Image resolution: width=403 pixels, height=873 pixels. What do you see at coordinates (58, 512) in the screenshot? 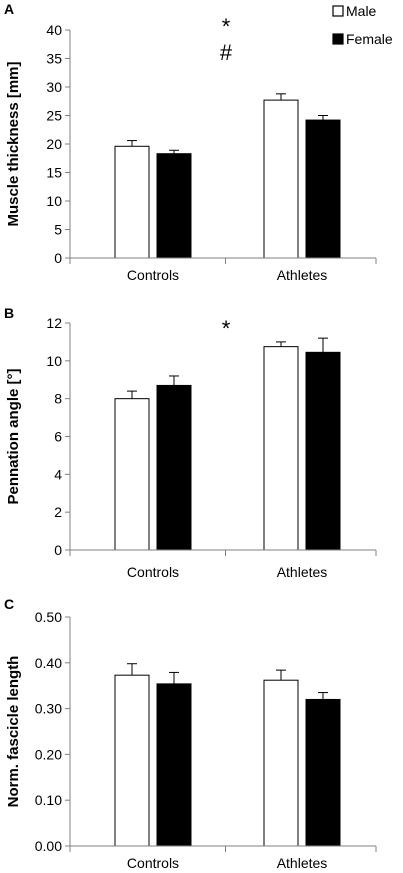
I see `y-tick-label: 2` at bounding box center [58, 512].